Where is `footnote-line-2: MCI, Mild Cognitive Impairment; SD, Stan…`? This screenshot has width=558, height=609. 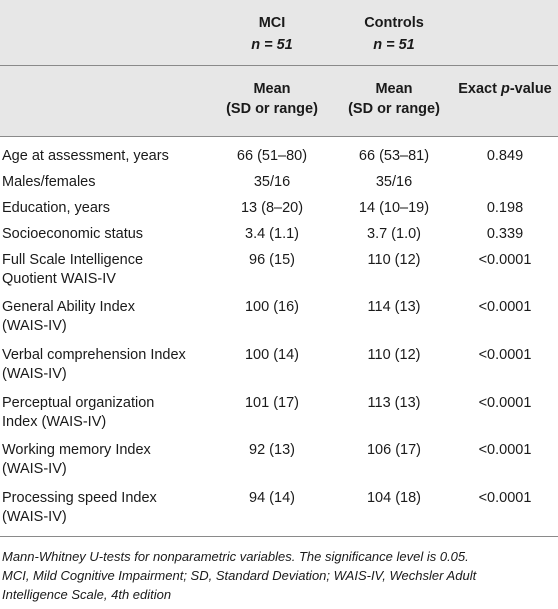
footnote-line-2: MCI, Mild Cognitive Impairment; SD, Stan… is located at coordinates (239, 575).